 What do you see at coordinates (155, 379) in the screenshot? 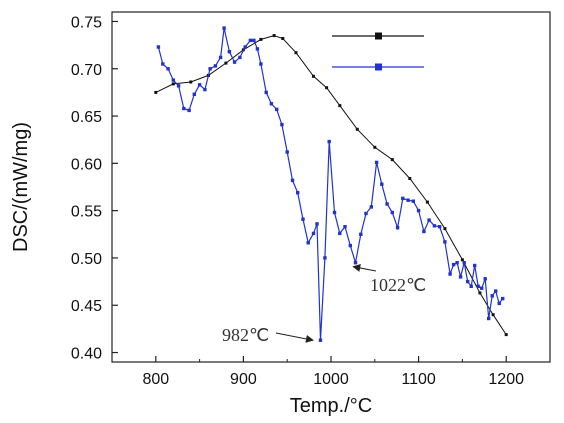
I see `x-tick-label: 800` at bounding box center [155, 379].